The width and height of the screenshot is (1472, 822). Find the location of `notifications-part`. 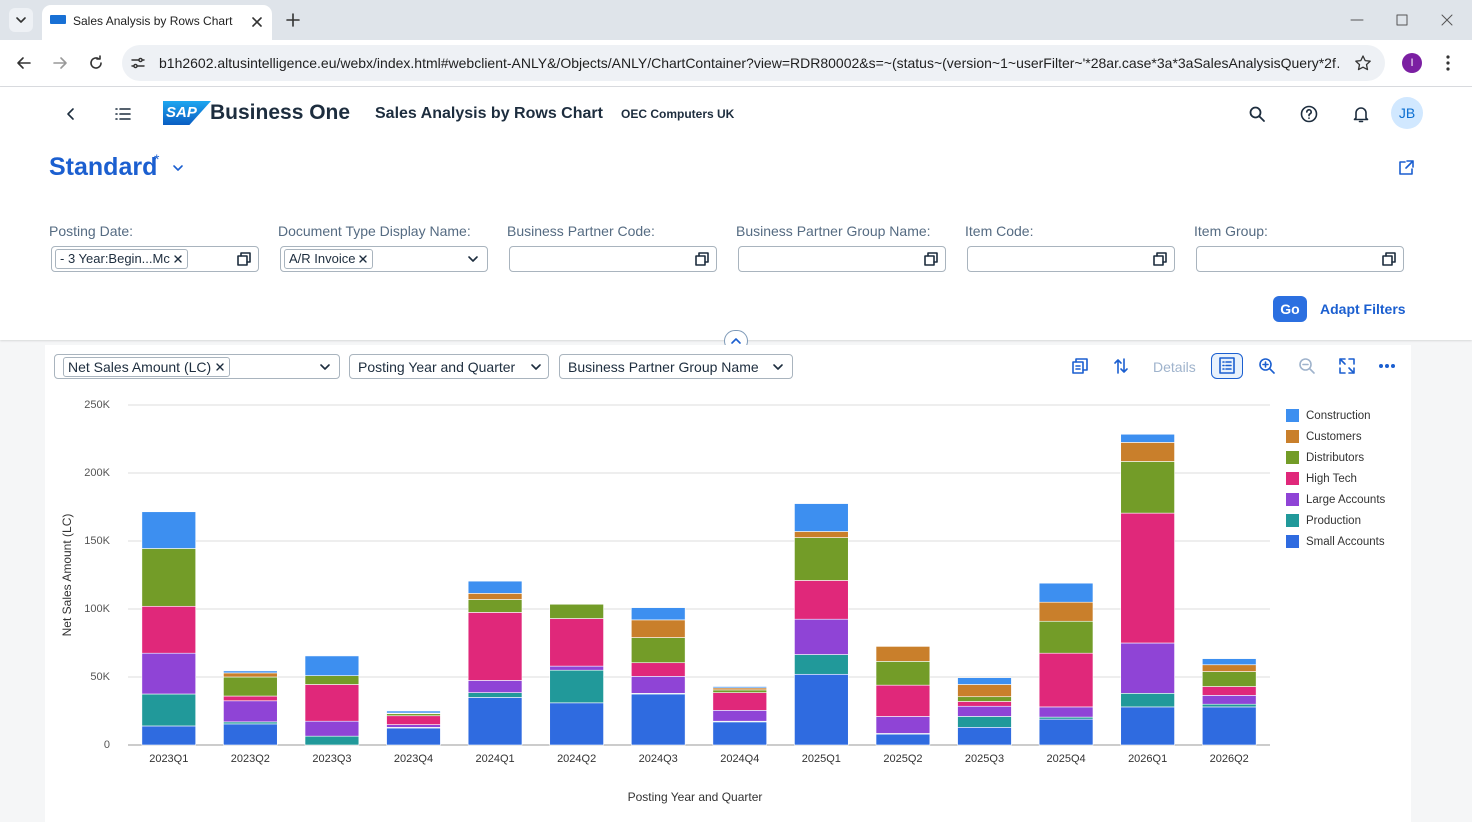

notifications-part is located at coordinates (1361, 115).